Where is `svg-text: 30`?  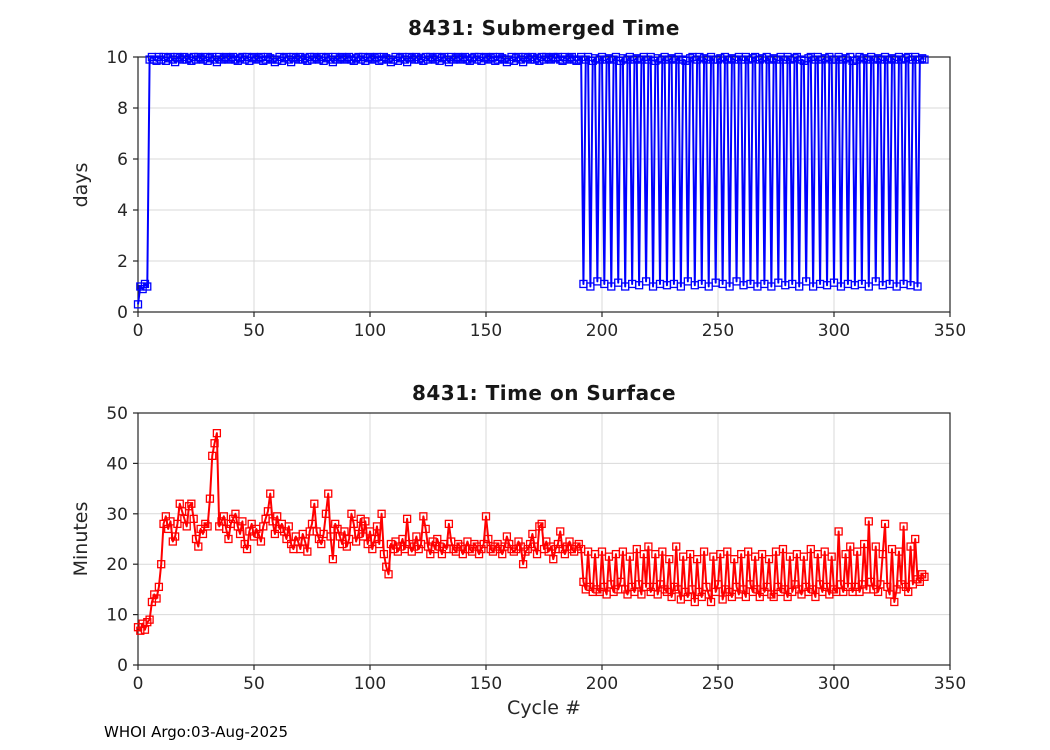 svg-text: 30 is located at coordinates (117, 515).